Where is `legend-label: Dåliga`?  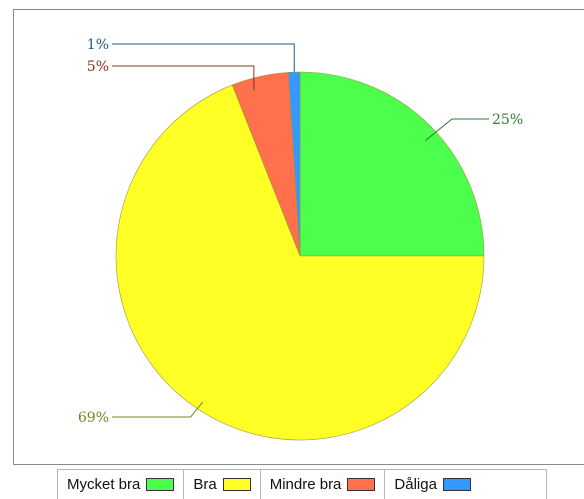 legend-label: Dåliga is located at coordinates (415, 484).